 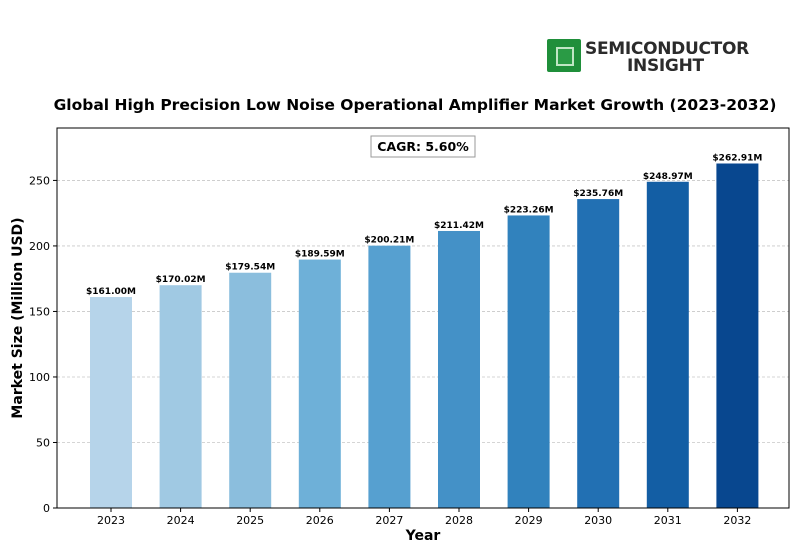 I want to click on x-tick-label: 2023, so click(x=111, y=520).